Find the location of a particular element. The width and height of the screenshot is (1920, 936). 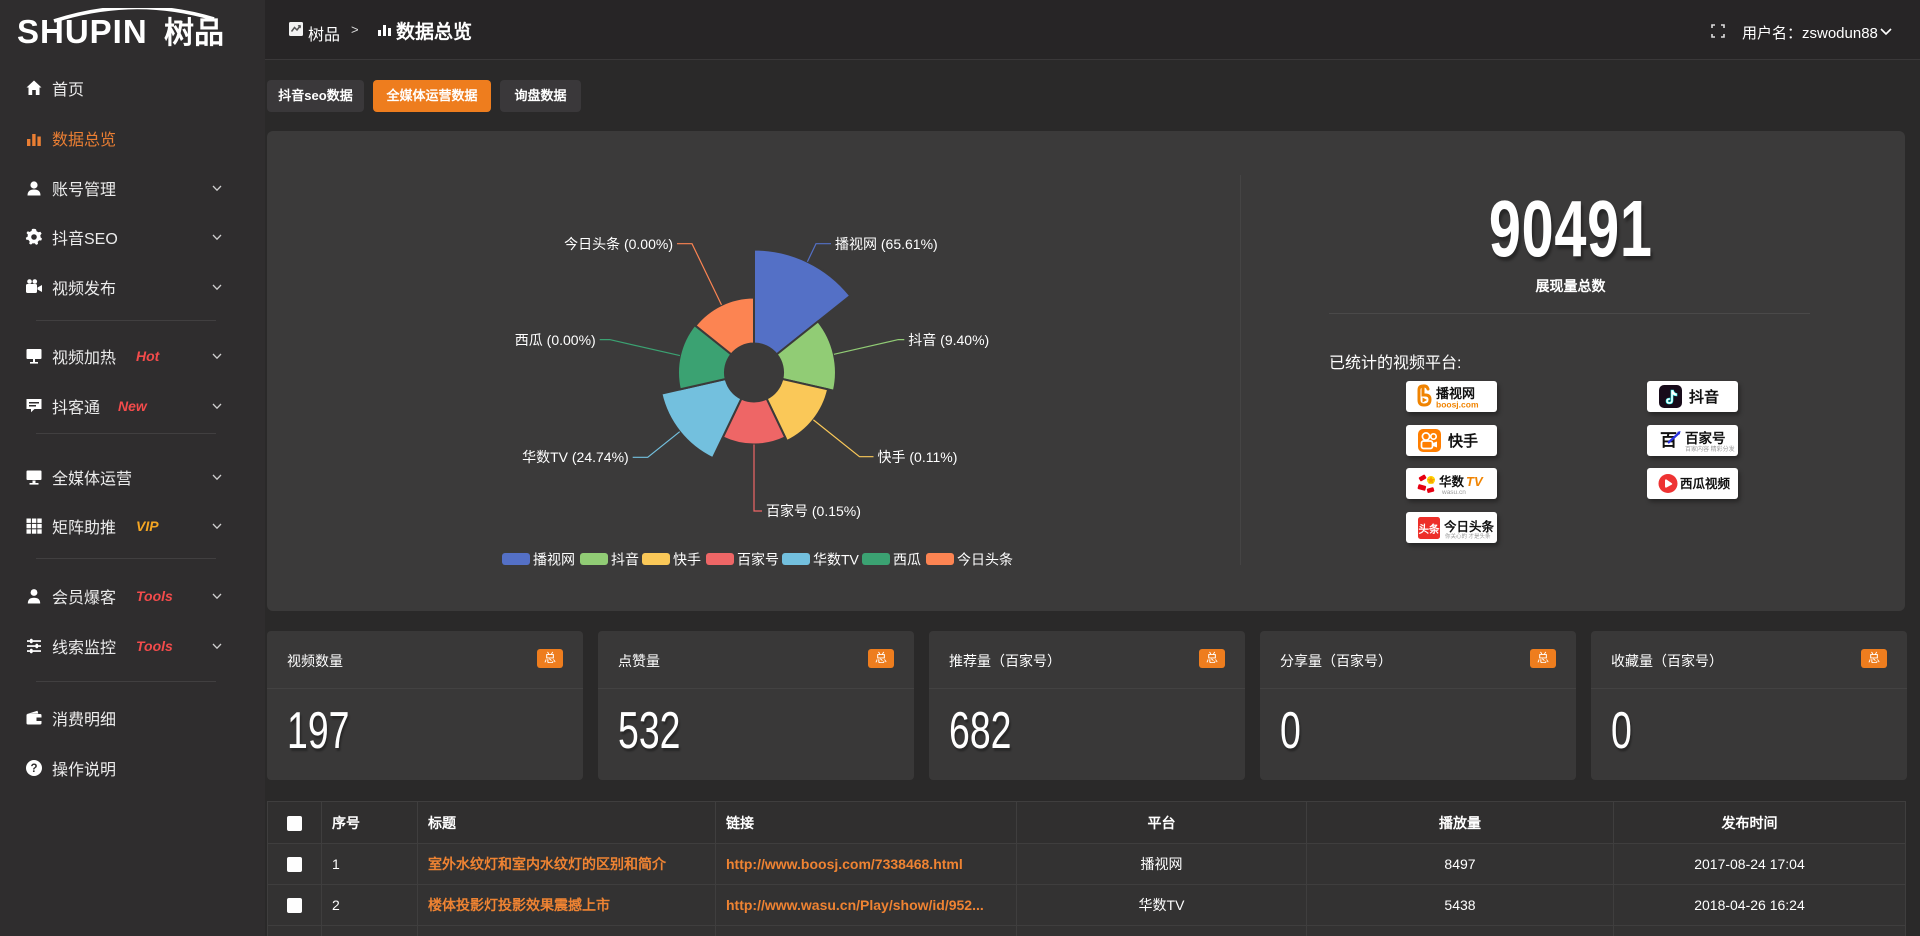

svg-text: 百 is located at coordinates (1668, 440).